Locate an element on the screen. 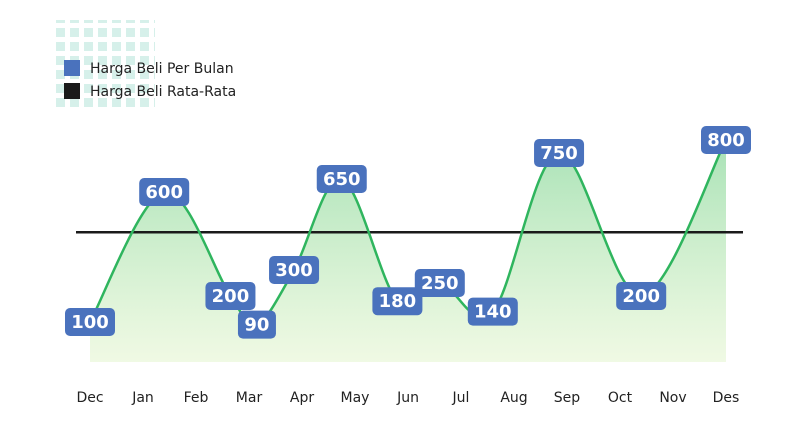  value-label-text: 250 is located at coordinates (440, 283).